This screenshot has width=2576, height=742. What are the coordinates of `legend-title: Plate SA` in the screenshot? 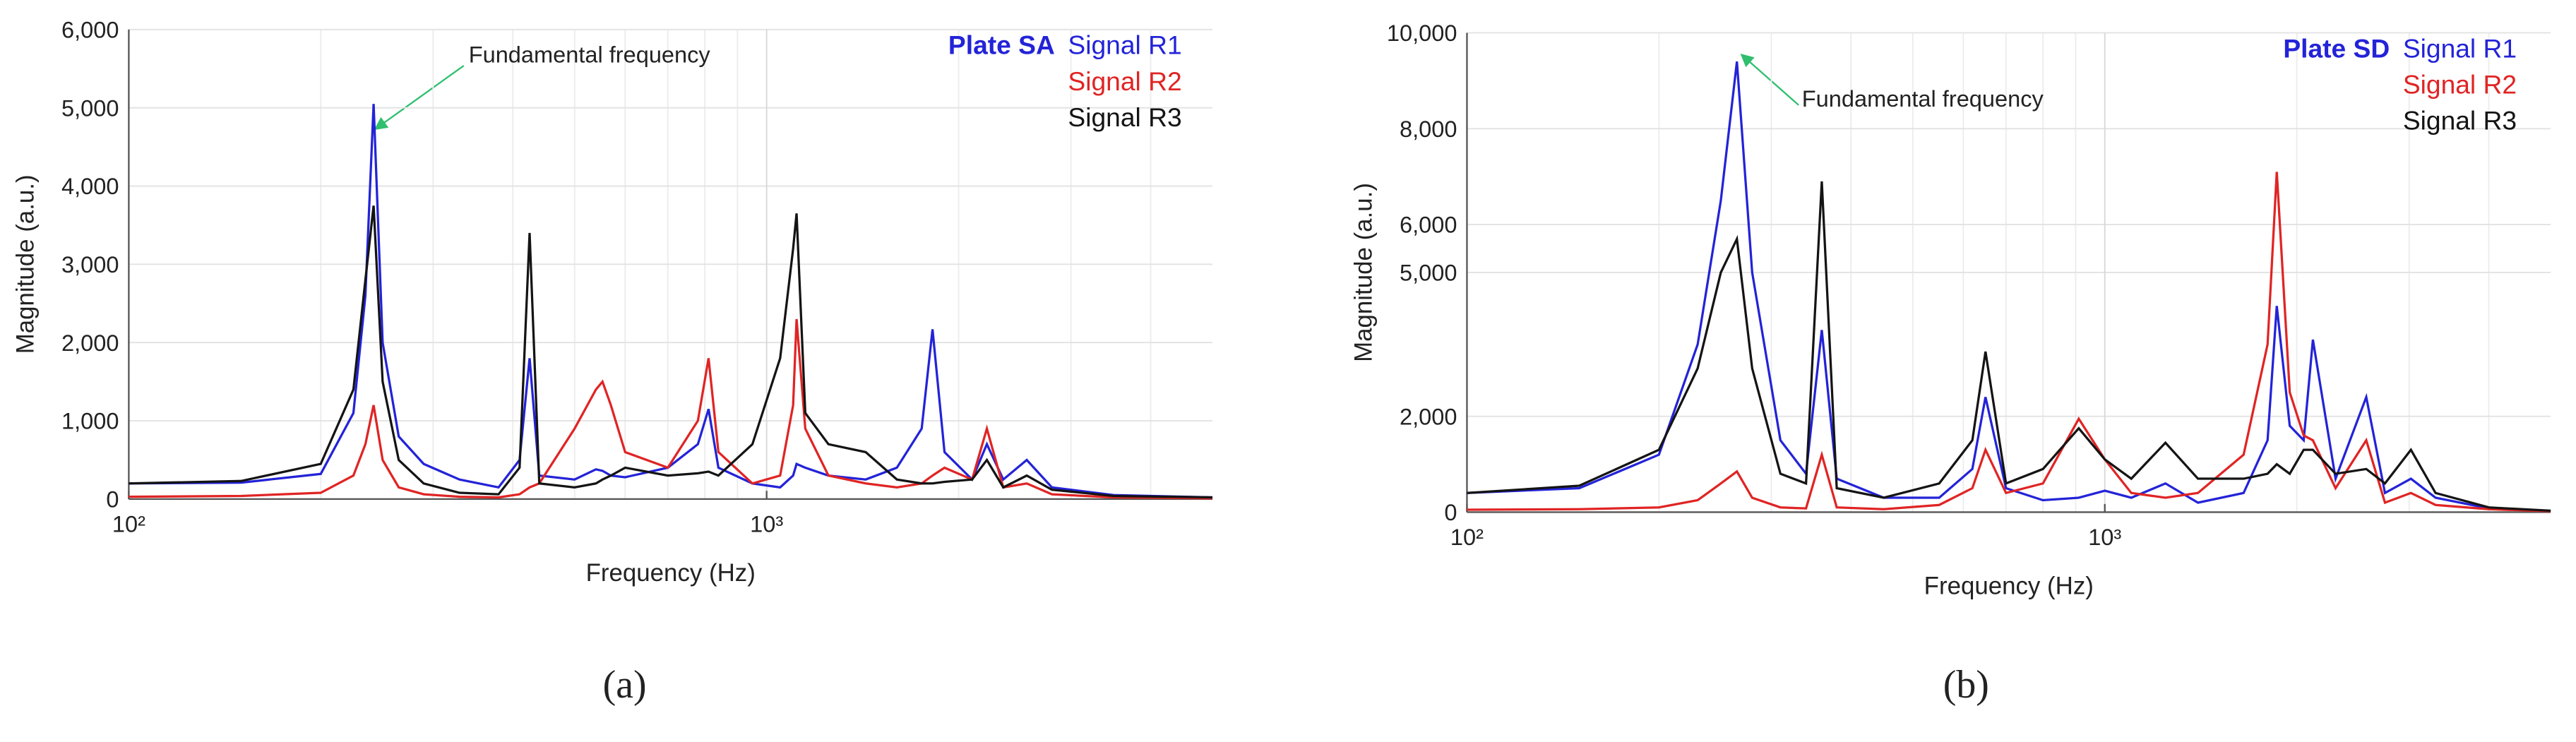 It's located at (1001, 45).